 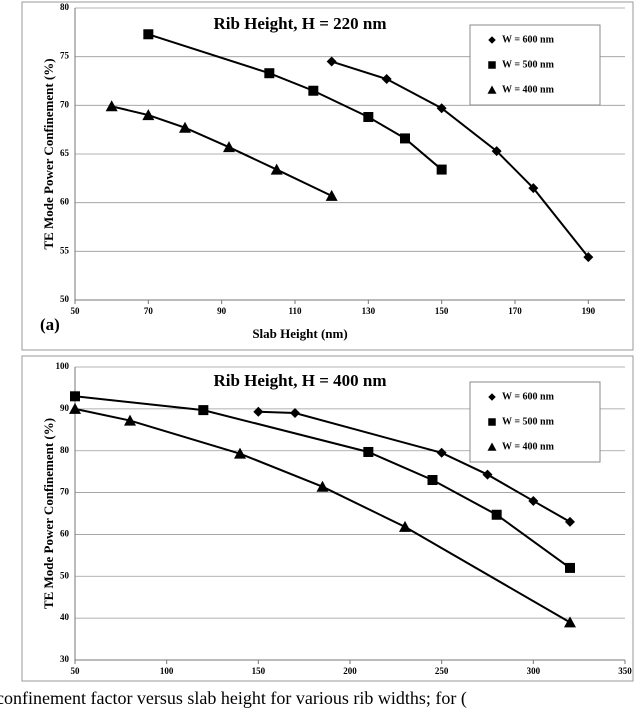 What do you see at coordinates (295, 311) in the screenshot?
I see `x-tick-label: 110` at bounding box center [295, 311].